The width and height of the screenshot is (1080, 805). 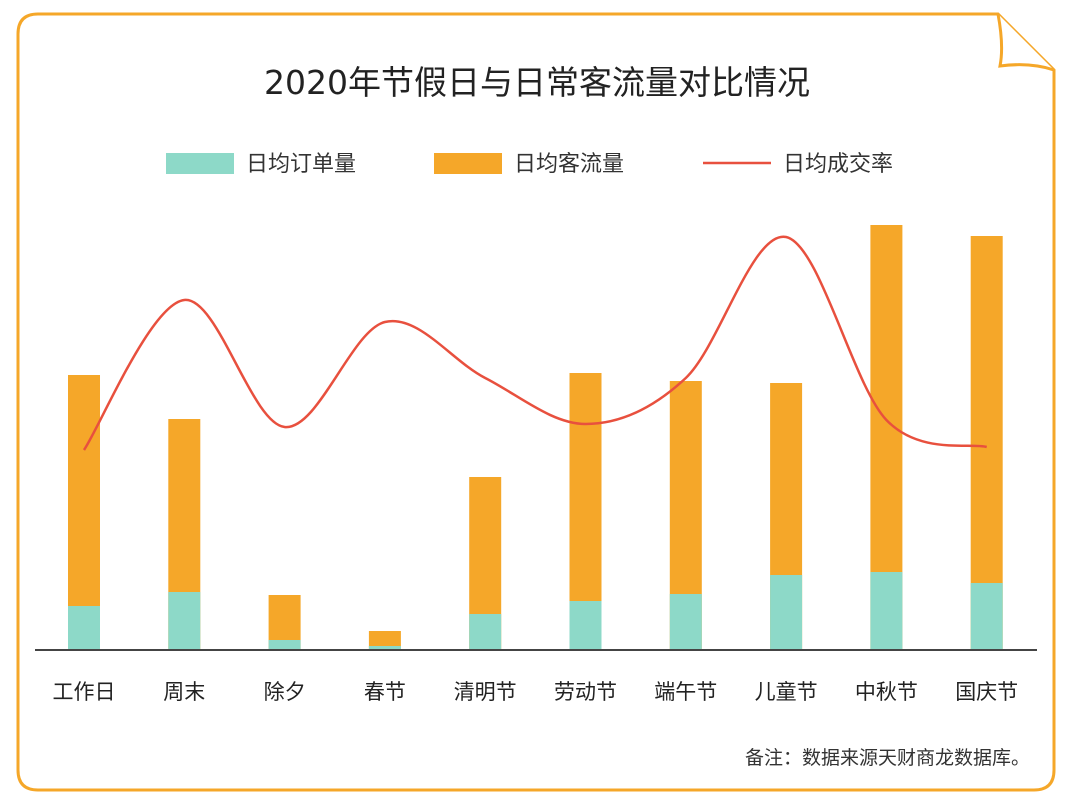 What do you see at coordinates (301, 164) in the screenshot?
I see `legend-label-0: 日均订单量` at bounding box center [301, 164].